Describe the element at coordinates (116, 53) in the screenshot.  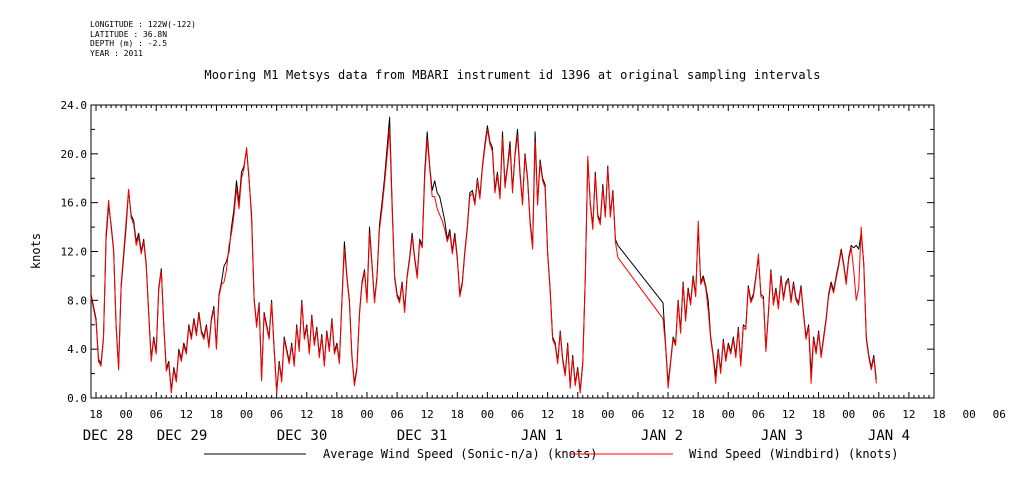
I see `meta-year: YEAR : 2011` at that location.